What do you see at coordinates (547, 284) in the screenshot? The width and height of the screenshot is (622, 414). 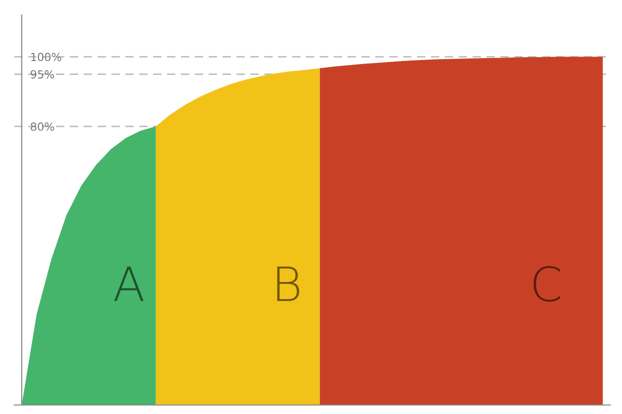 I see `series-label: C` at bounding box center [547, 284].